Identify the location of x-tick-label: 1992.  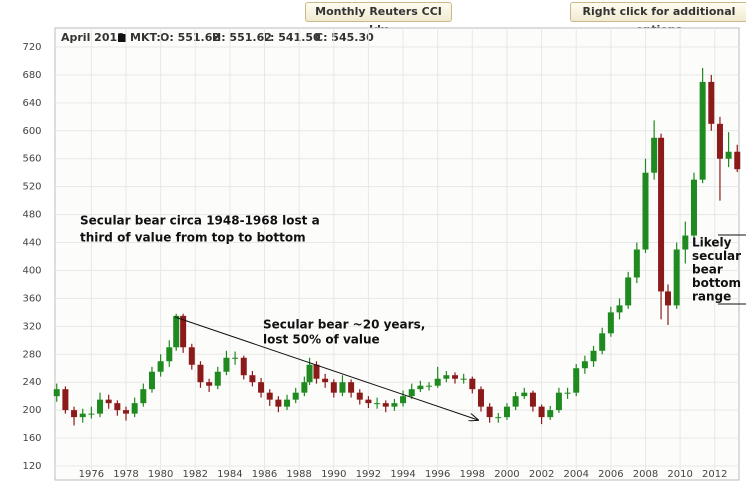
(368, 474).